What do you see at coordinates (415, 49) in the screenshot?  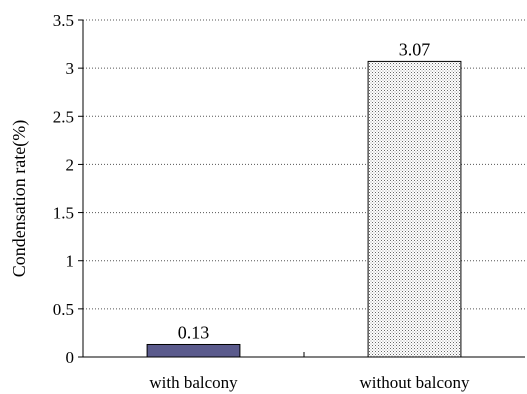 I see `data-label: 3.07` at bounding box center [415, 49].